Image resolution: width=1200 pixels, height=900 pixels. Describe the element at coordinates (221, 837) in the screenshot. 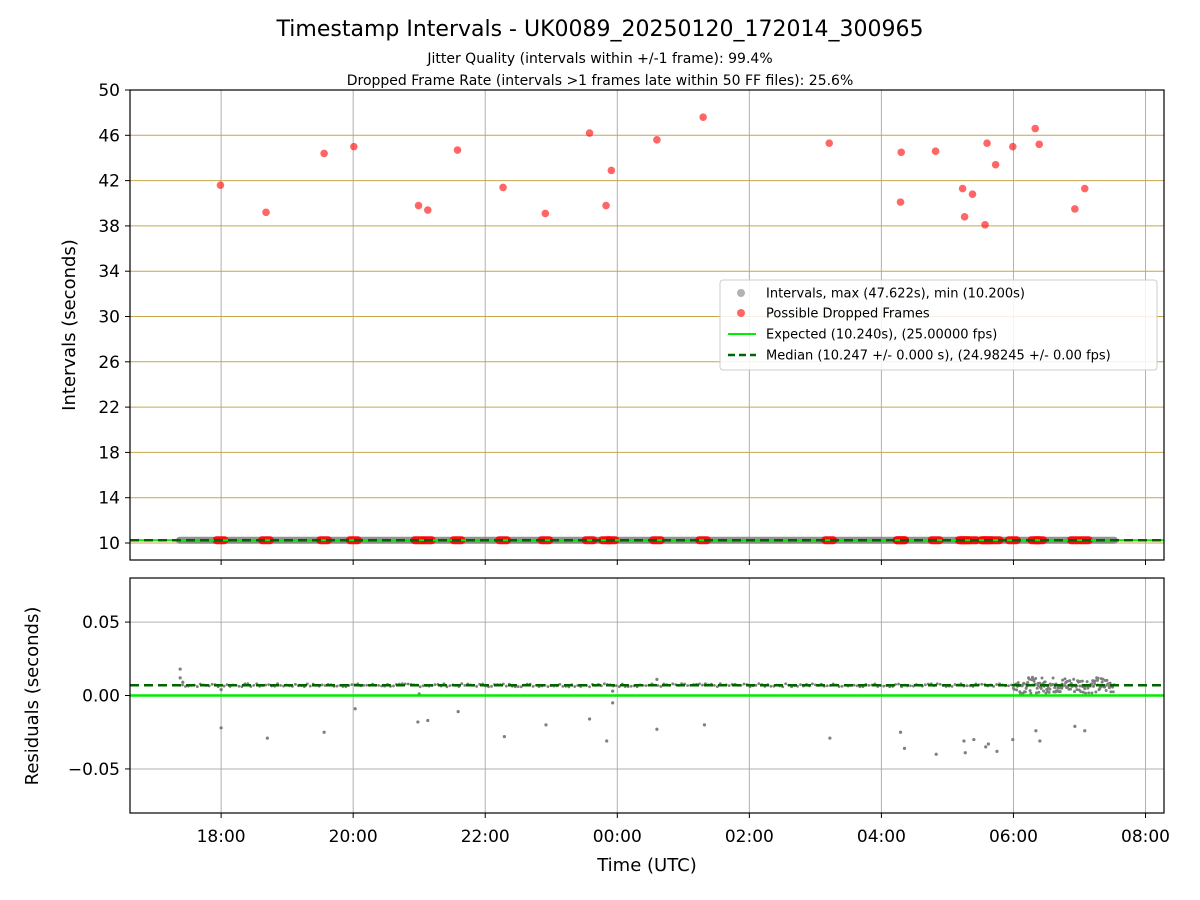

I see `x-tick-label: 18:00` at that location.